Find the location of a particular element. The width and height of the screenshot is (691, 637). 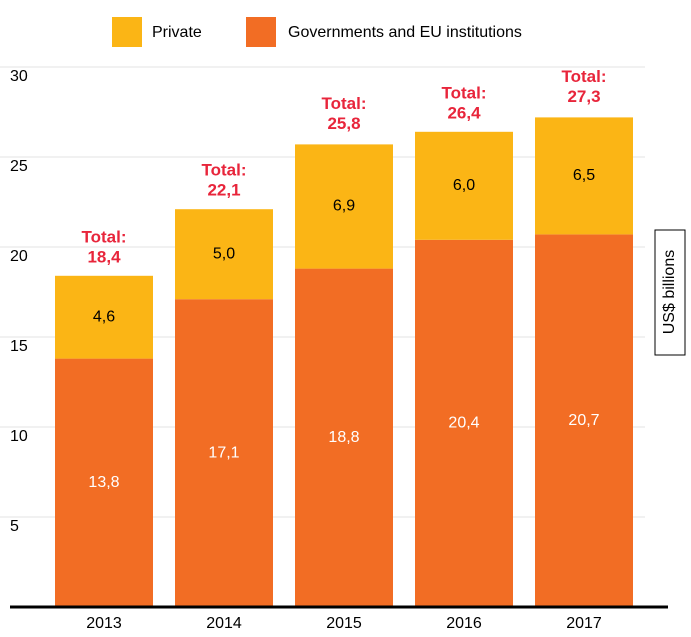

value-label: 13,8 is located at coordinates (103, 482).